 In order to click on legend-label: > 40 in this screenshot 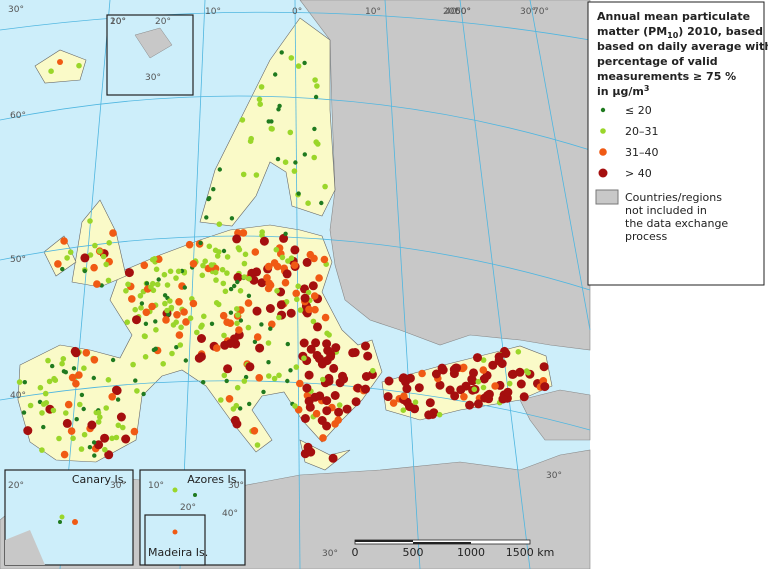, I will do `click(638, 173)`.